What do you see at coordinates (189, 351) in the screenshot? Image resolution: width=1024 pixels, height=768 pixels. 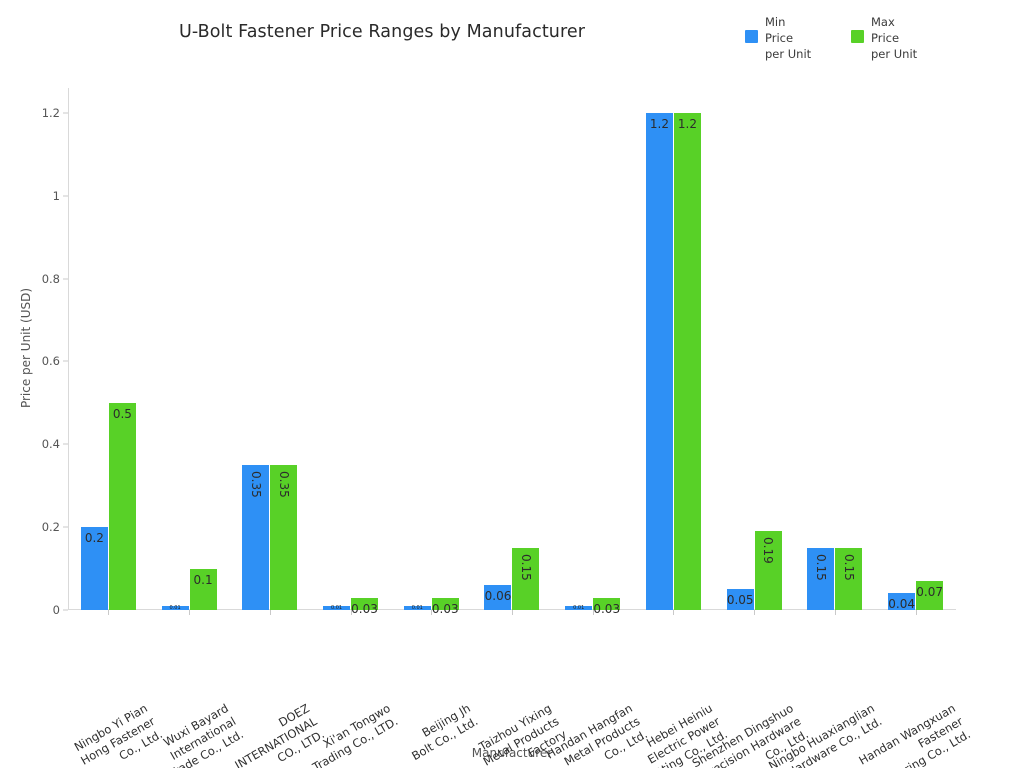 I see `bar-group: 0.01 0.1` at bounding box center [189, 351].